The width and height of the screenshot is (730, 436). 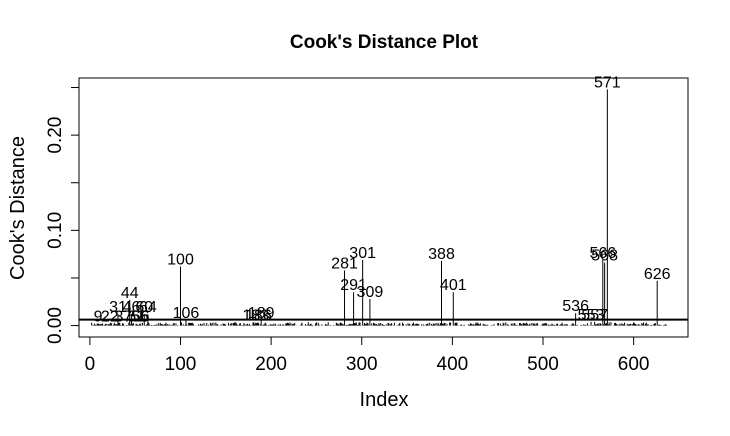 I want to click on point-label-566: 566, so click(x=602, y=253).